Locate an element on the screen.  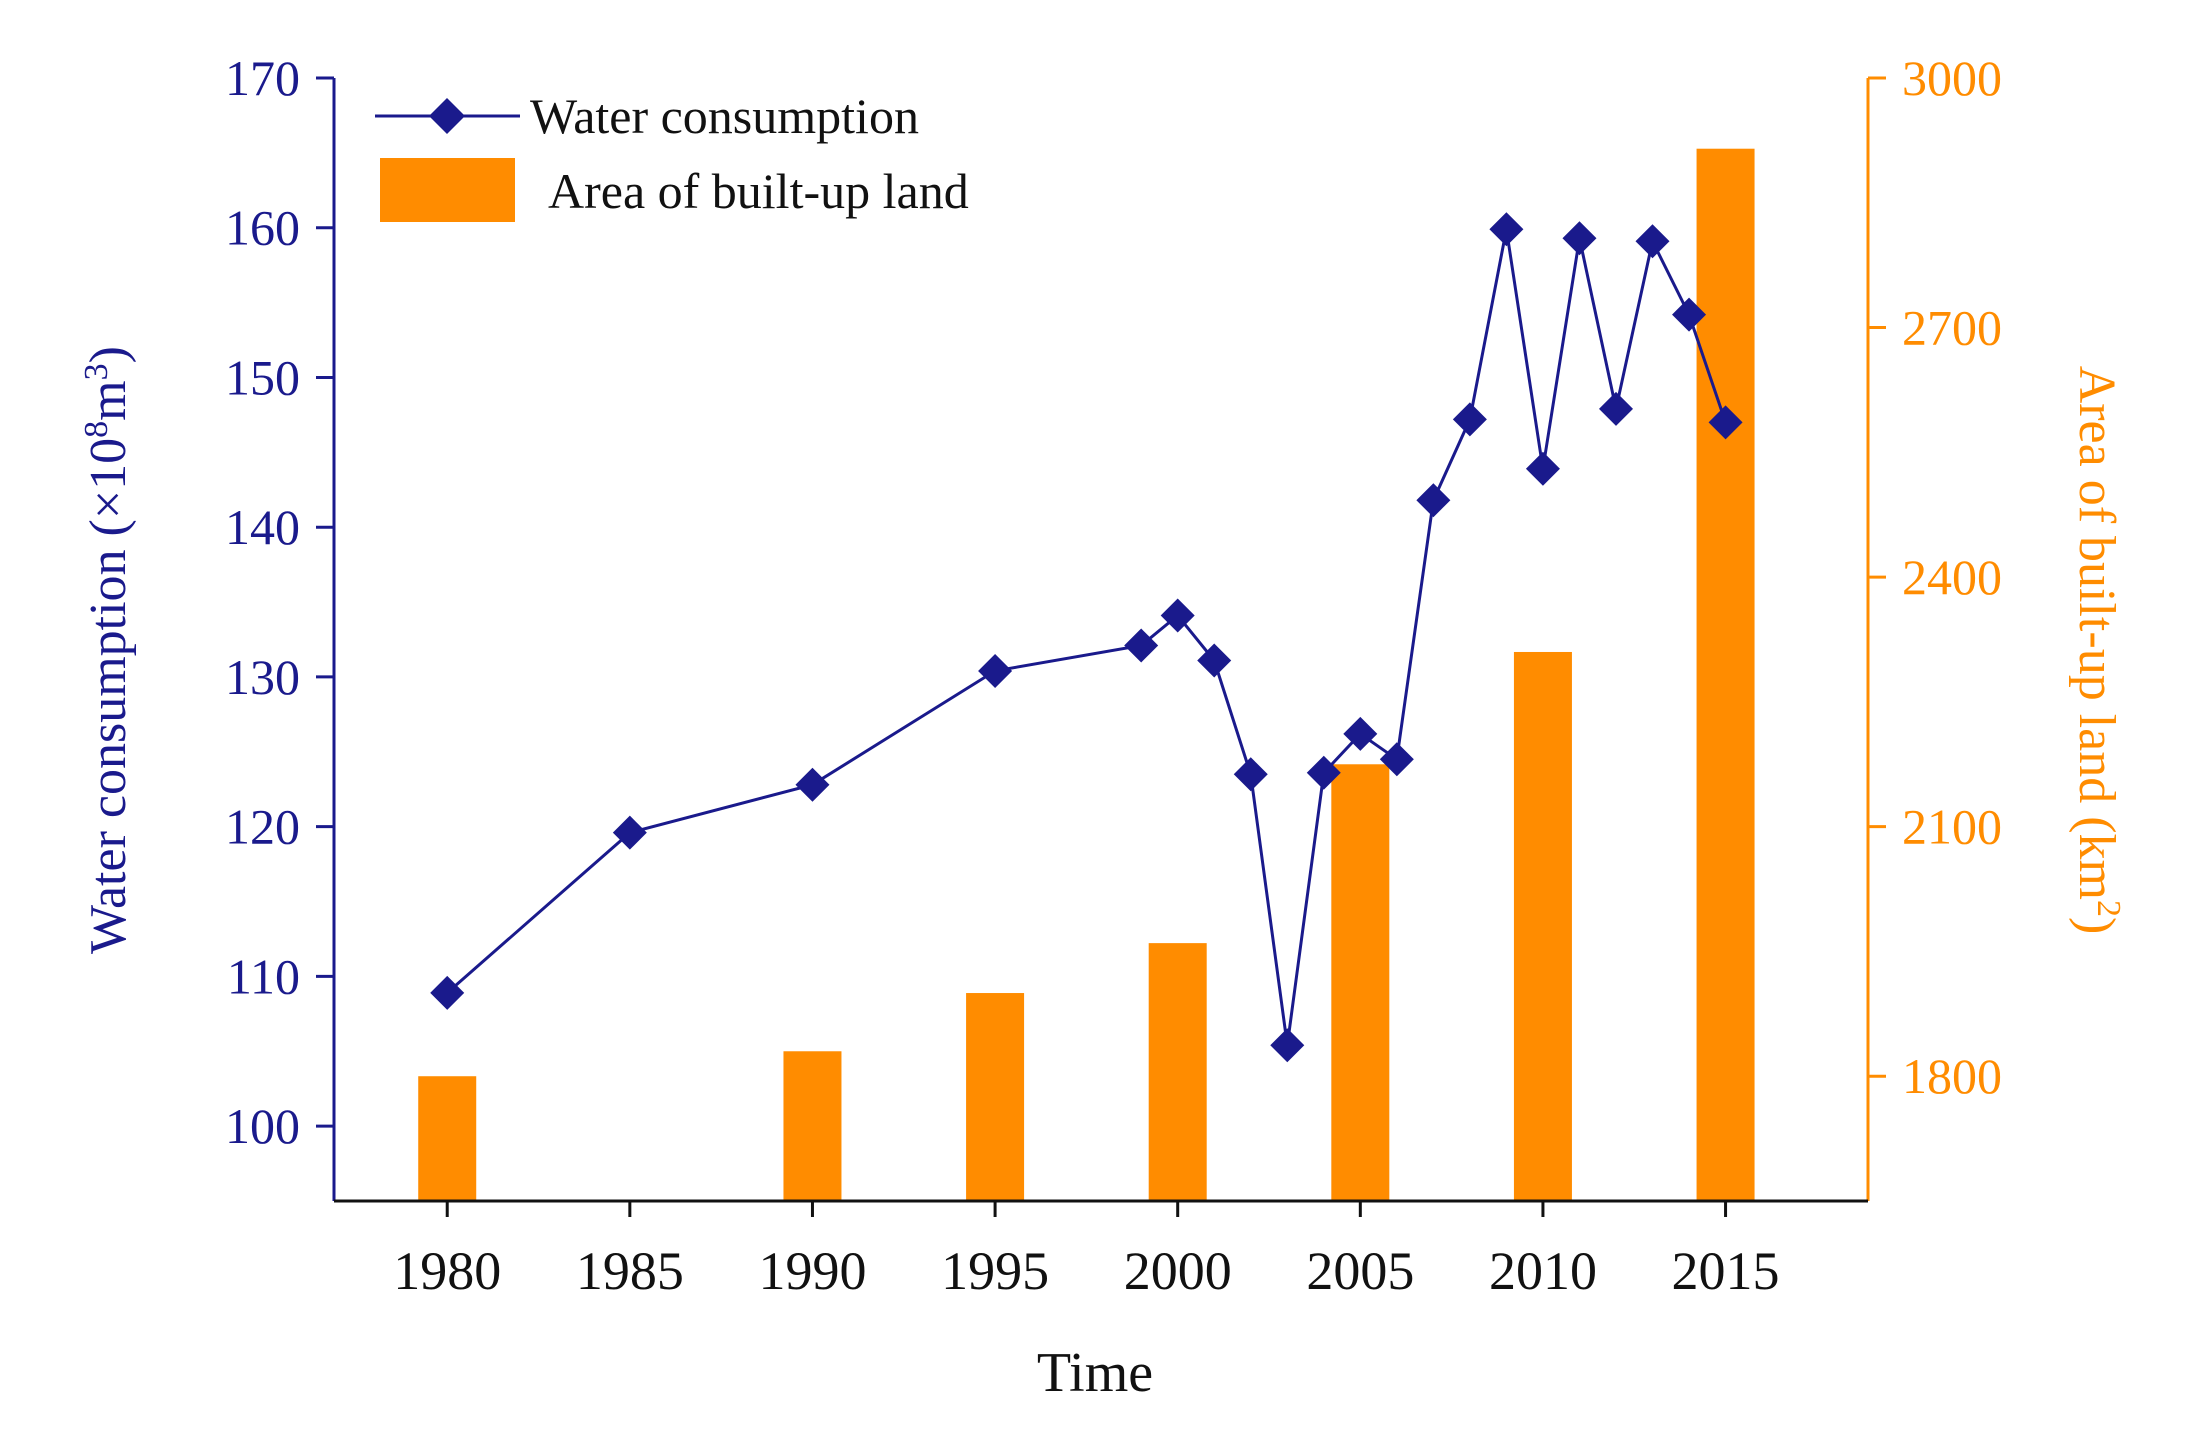
legend-label-area: Area of built-up land is located at coordinates (758, 191).